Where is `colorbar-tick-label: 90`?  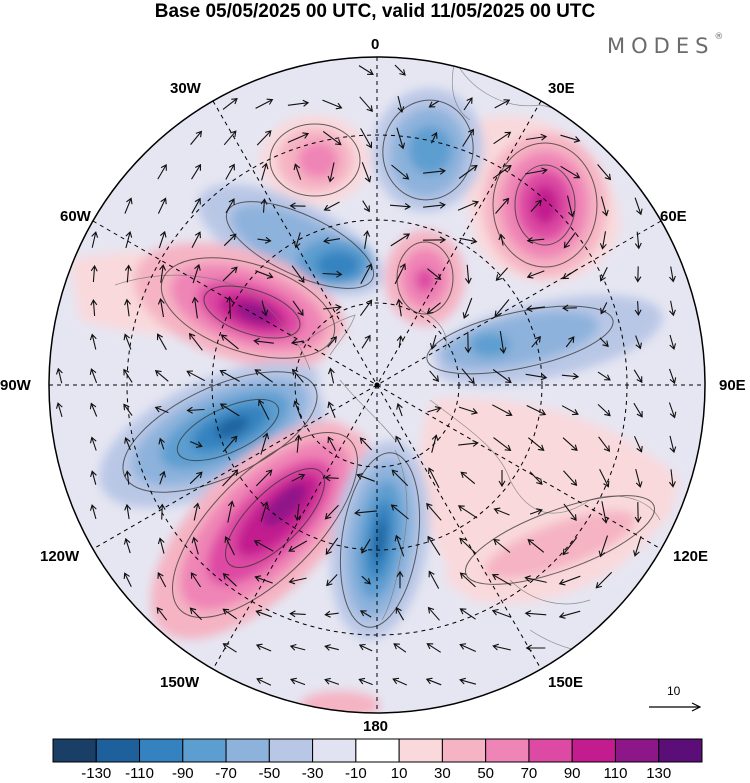
colorbar-tick-label: 90 is located at coordinates (572, 773).